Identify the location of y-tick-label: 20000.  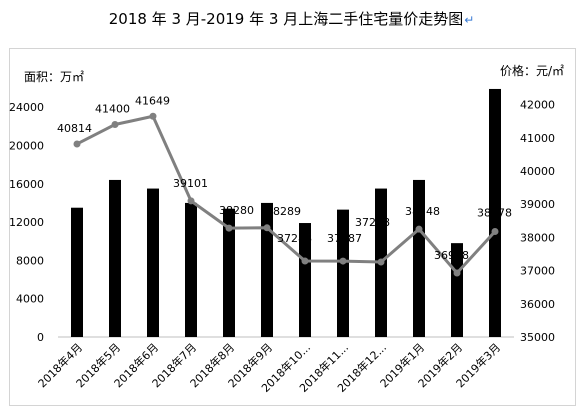
(26, 145).